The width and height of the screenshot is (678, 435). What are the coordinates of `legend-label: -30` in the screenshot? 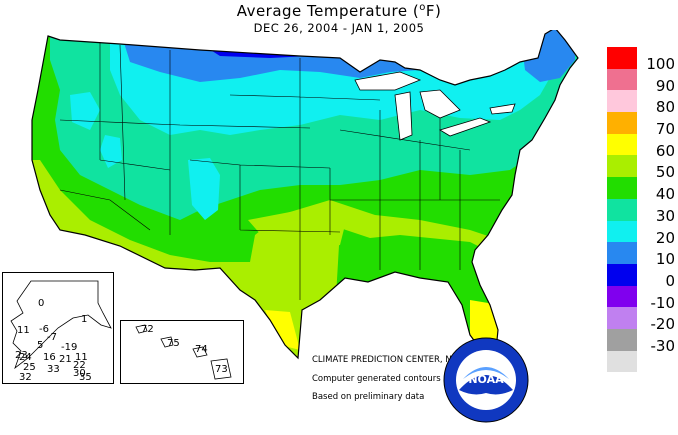 It's located at (663, 345).